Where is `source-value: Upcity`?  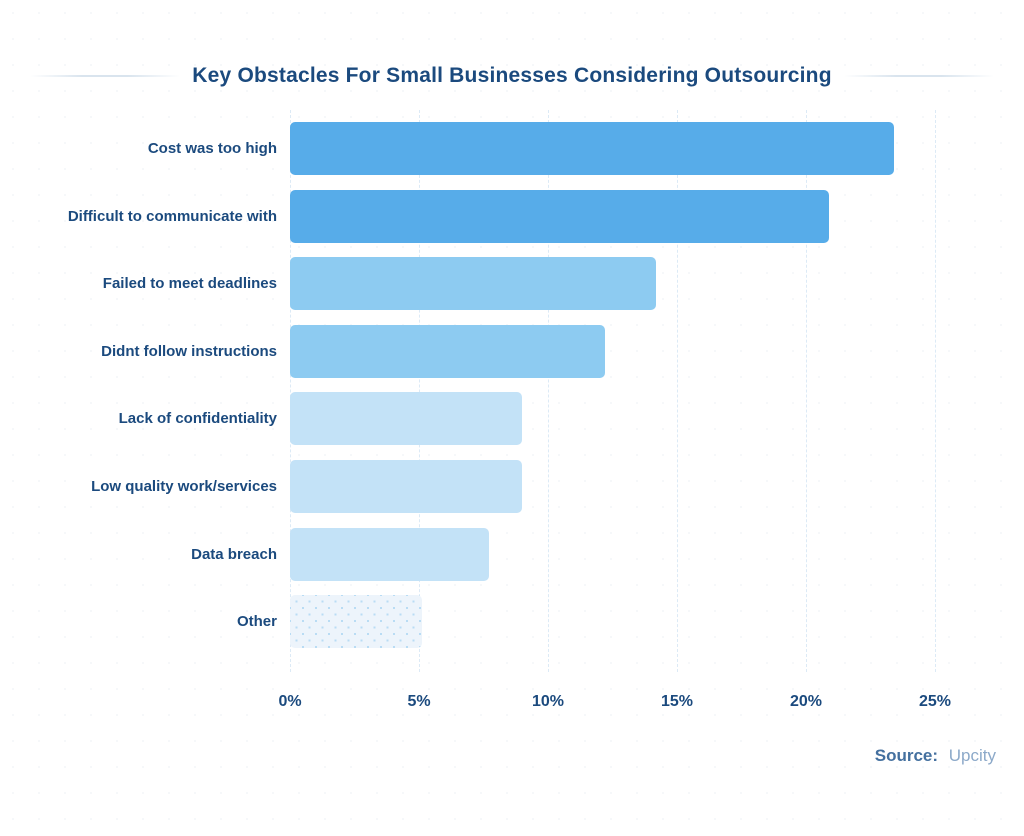 source-value: Upcity is located at coordinates (972, 755).